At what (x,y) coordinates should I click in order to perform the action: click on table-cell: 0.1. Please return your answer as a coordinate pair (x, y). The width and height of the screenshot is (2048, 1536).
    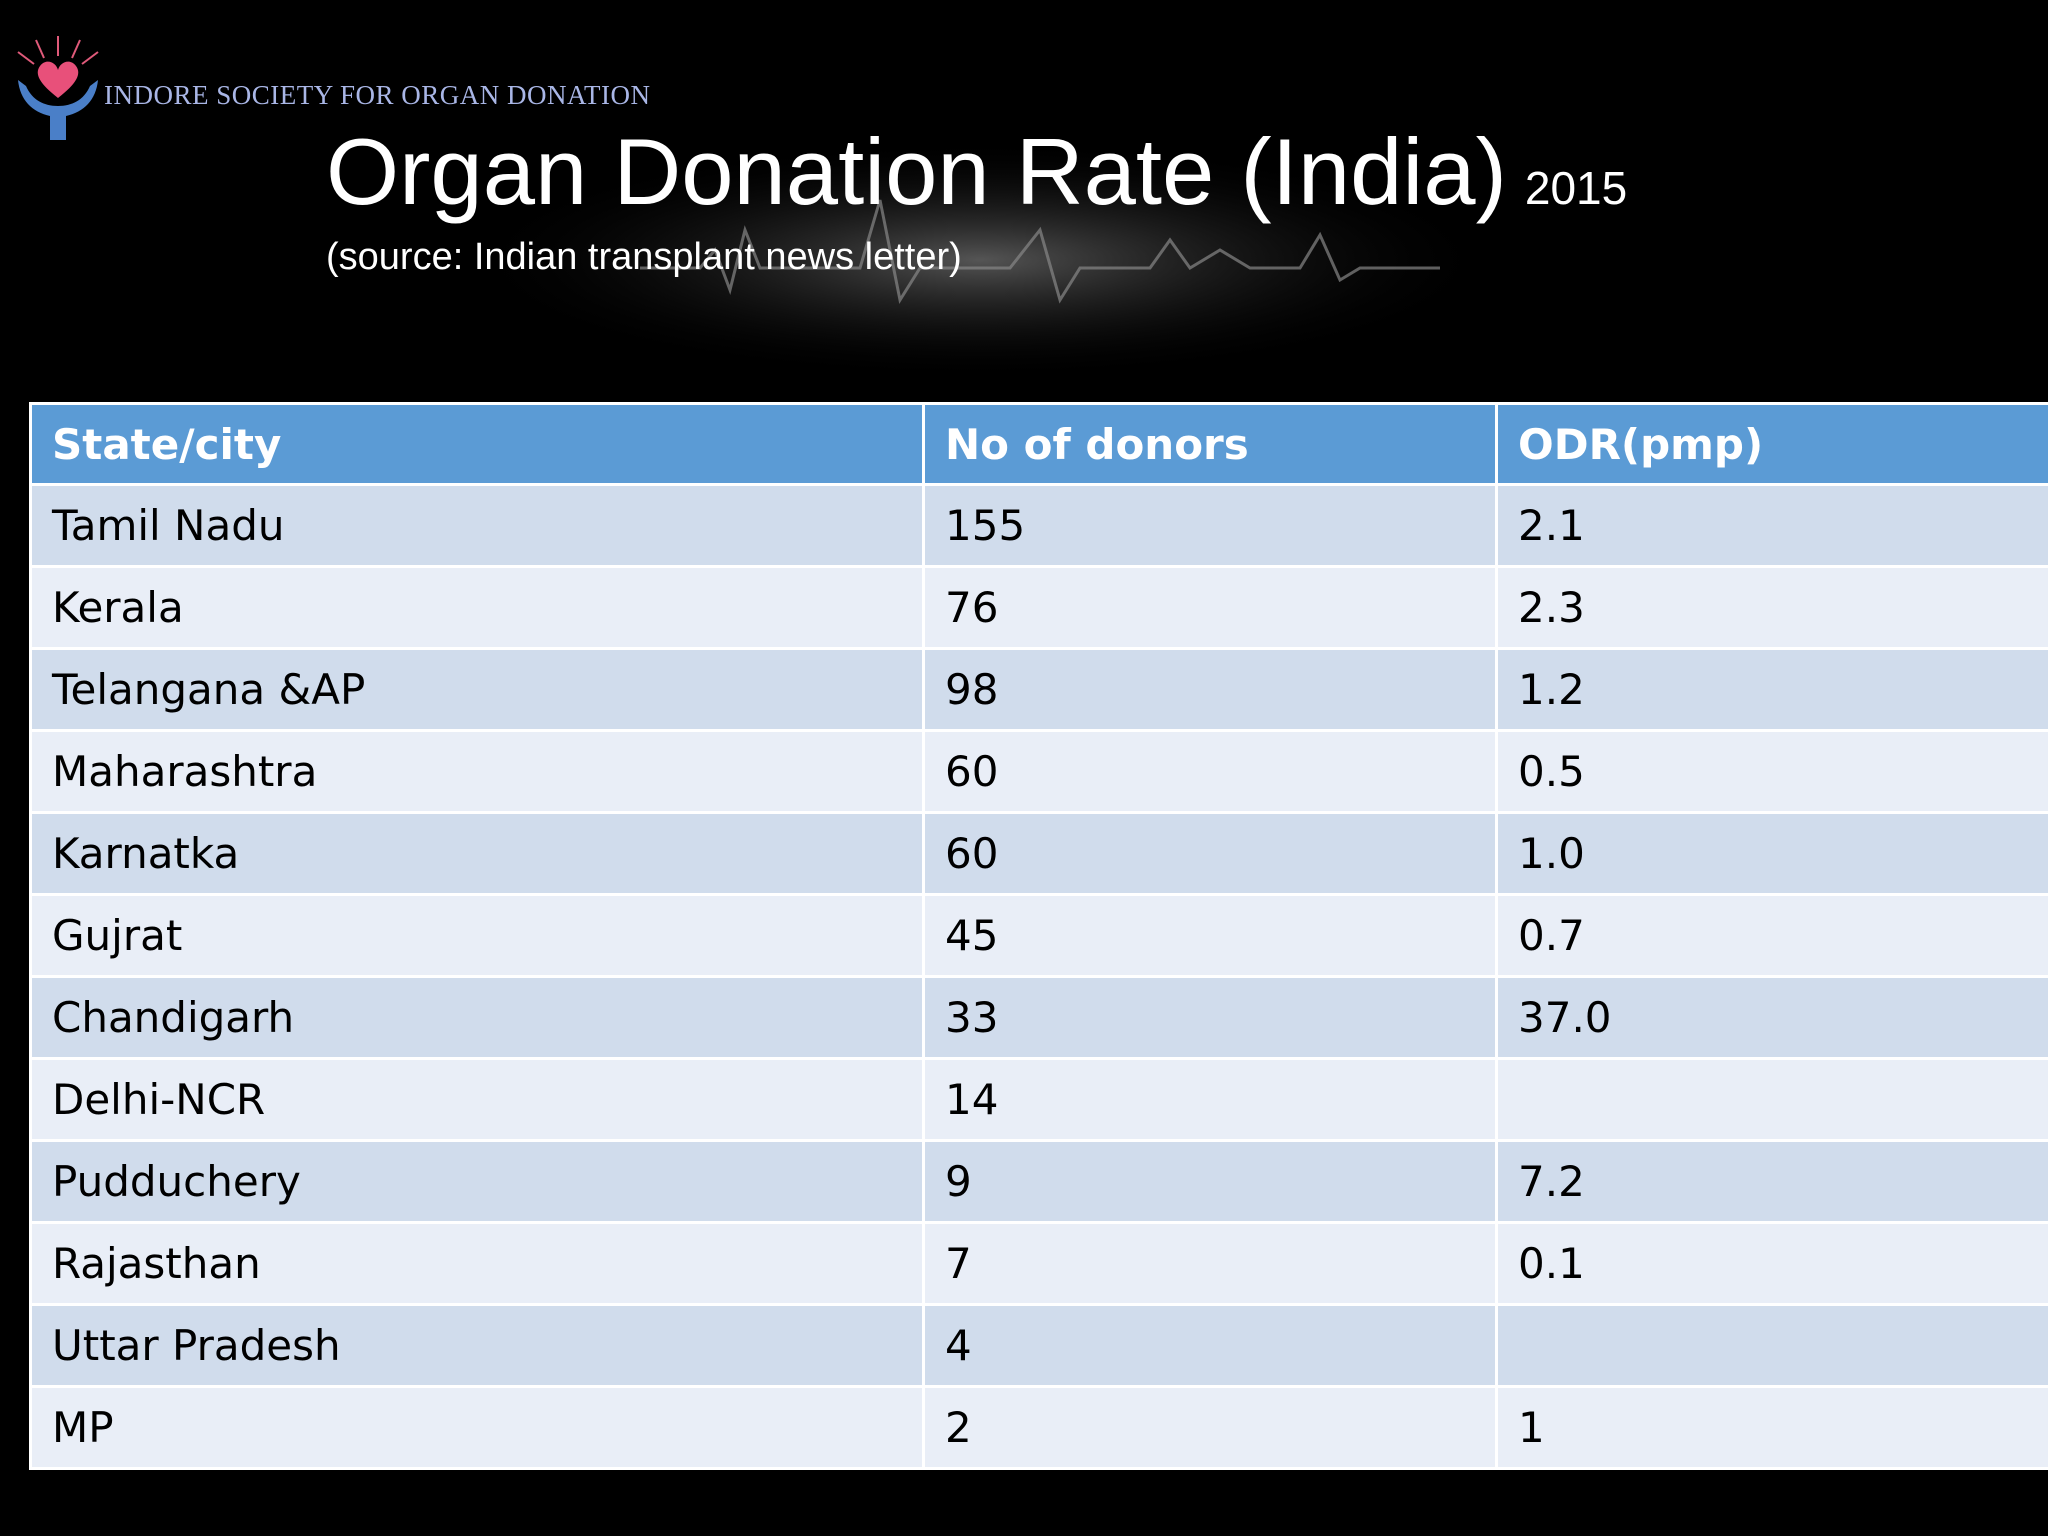
    Looking at the image, I should click on (1771, 1263).